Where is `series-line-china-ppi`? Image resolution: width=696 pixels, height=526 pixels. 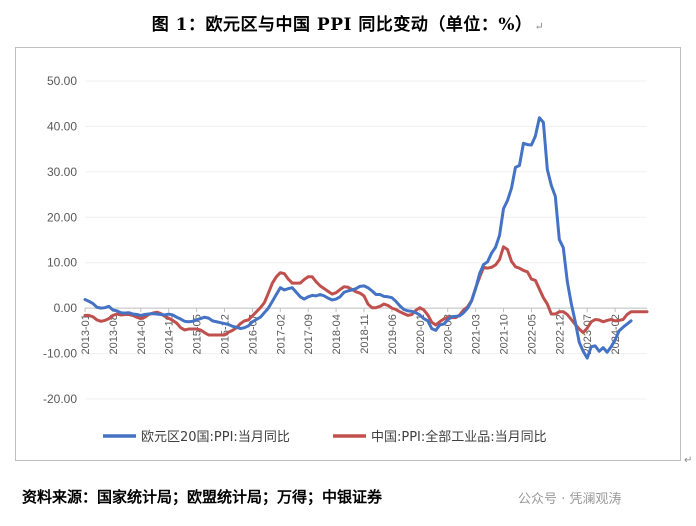
series-line-china-ppi is located at coordinates (366, 291).